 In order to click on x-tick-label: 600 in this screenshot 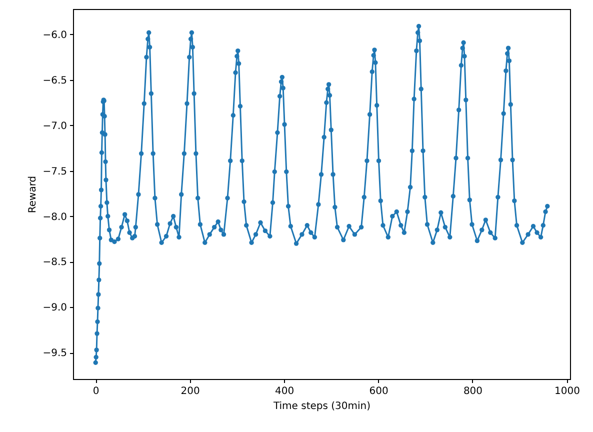, I will do `click(378, 391)`.